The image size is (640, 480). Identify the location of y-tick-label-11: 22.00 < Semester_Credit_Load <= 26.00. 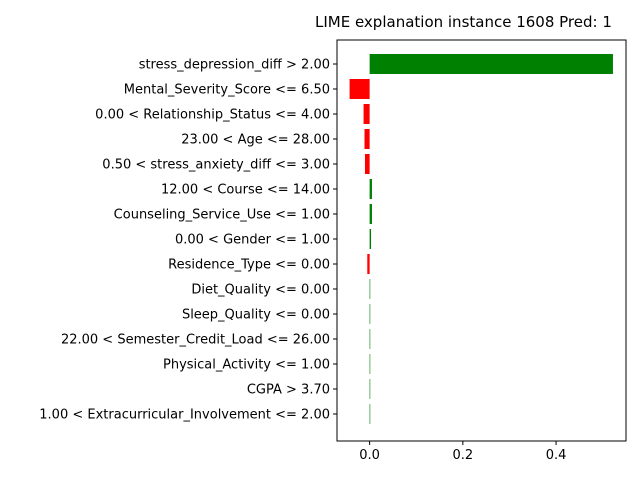
(195, 340).